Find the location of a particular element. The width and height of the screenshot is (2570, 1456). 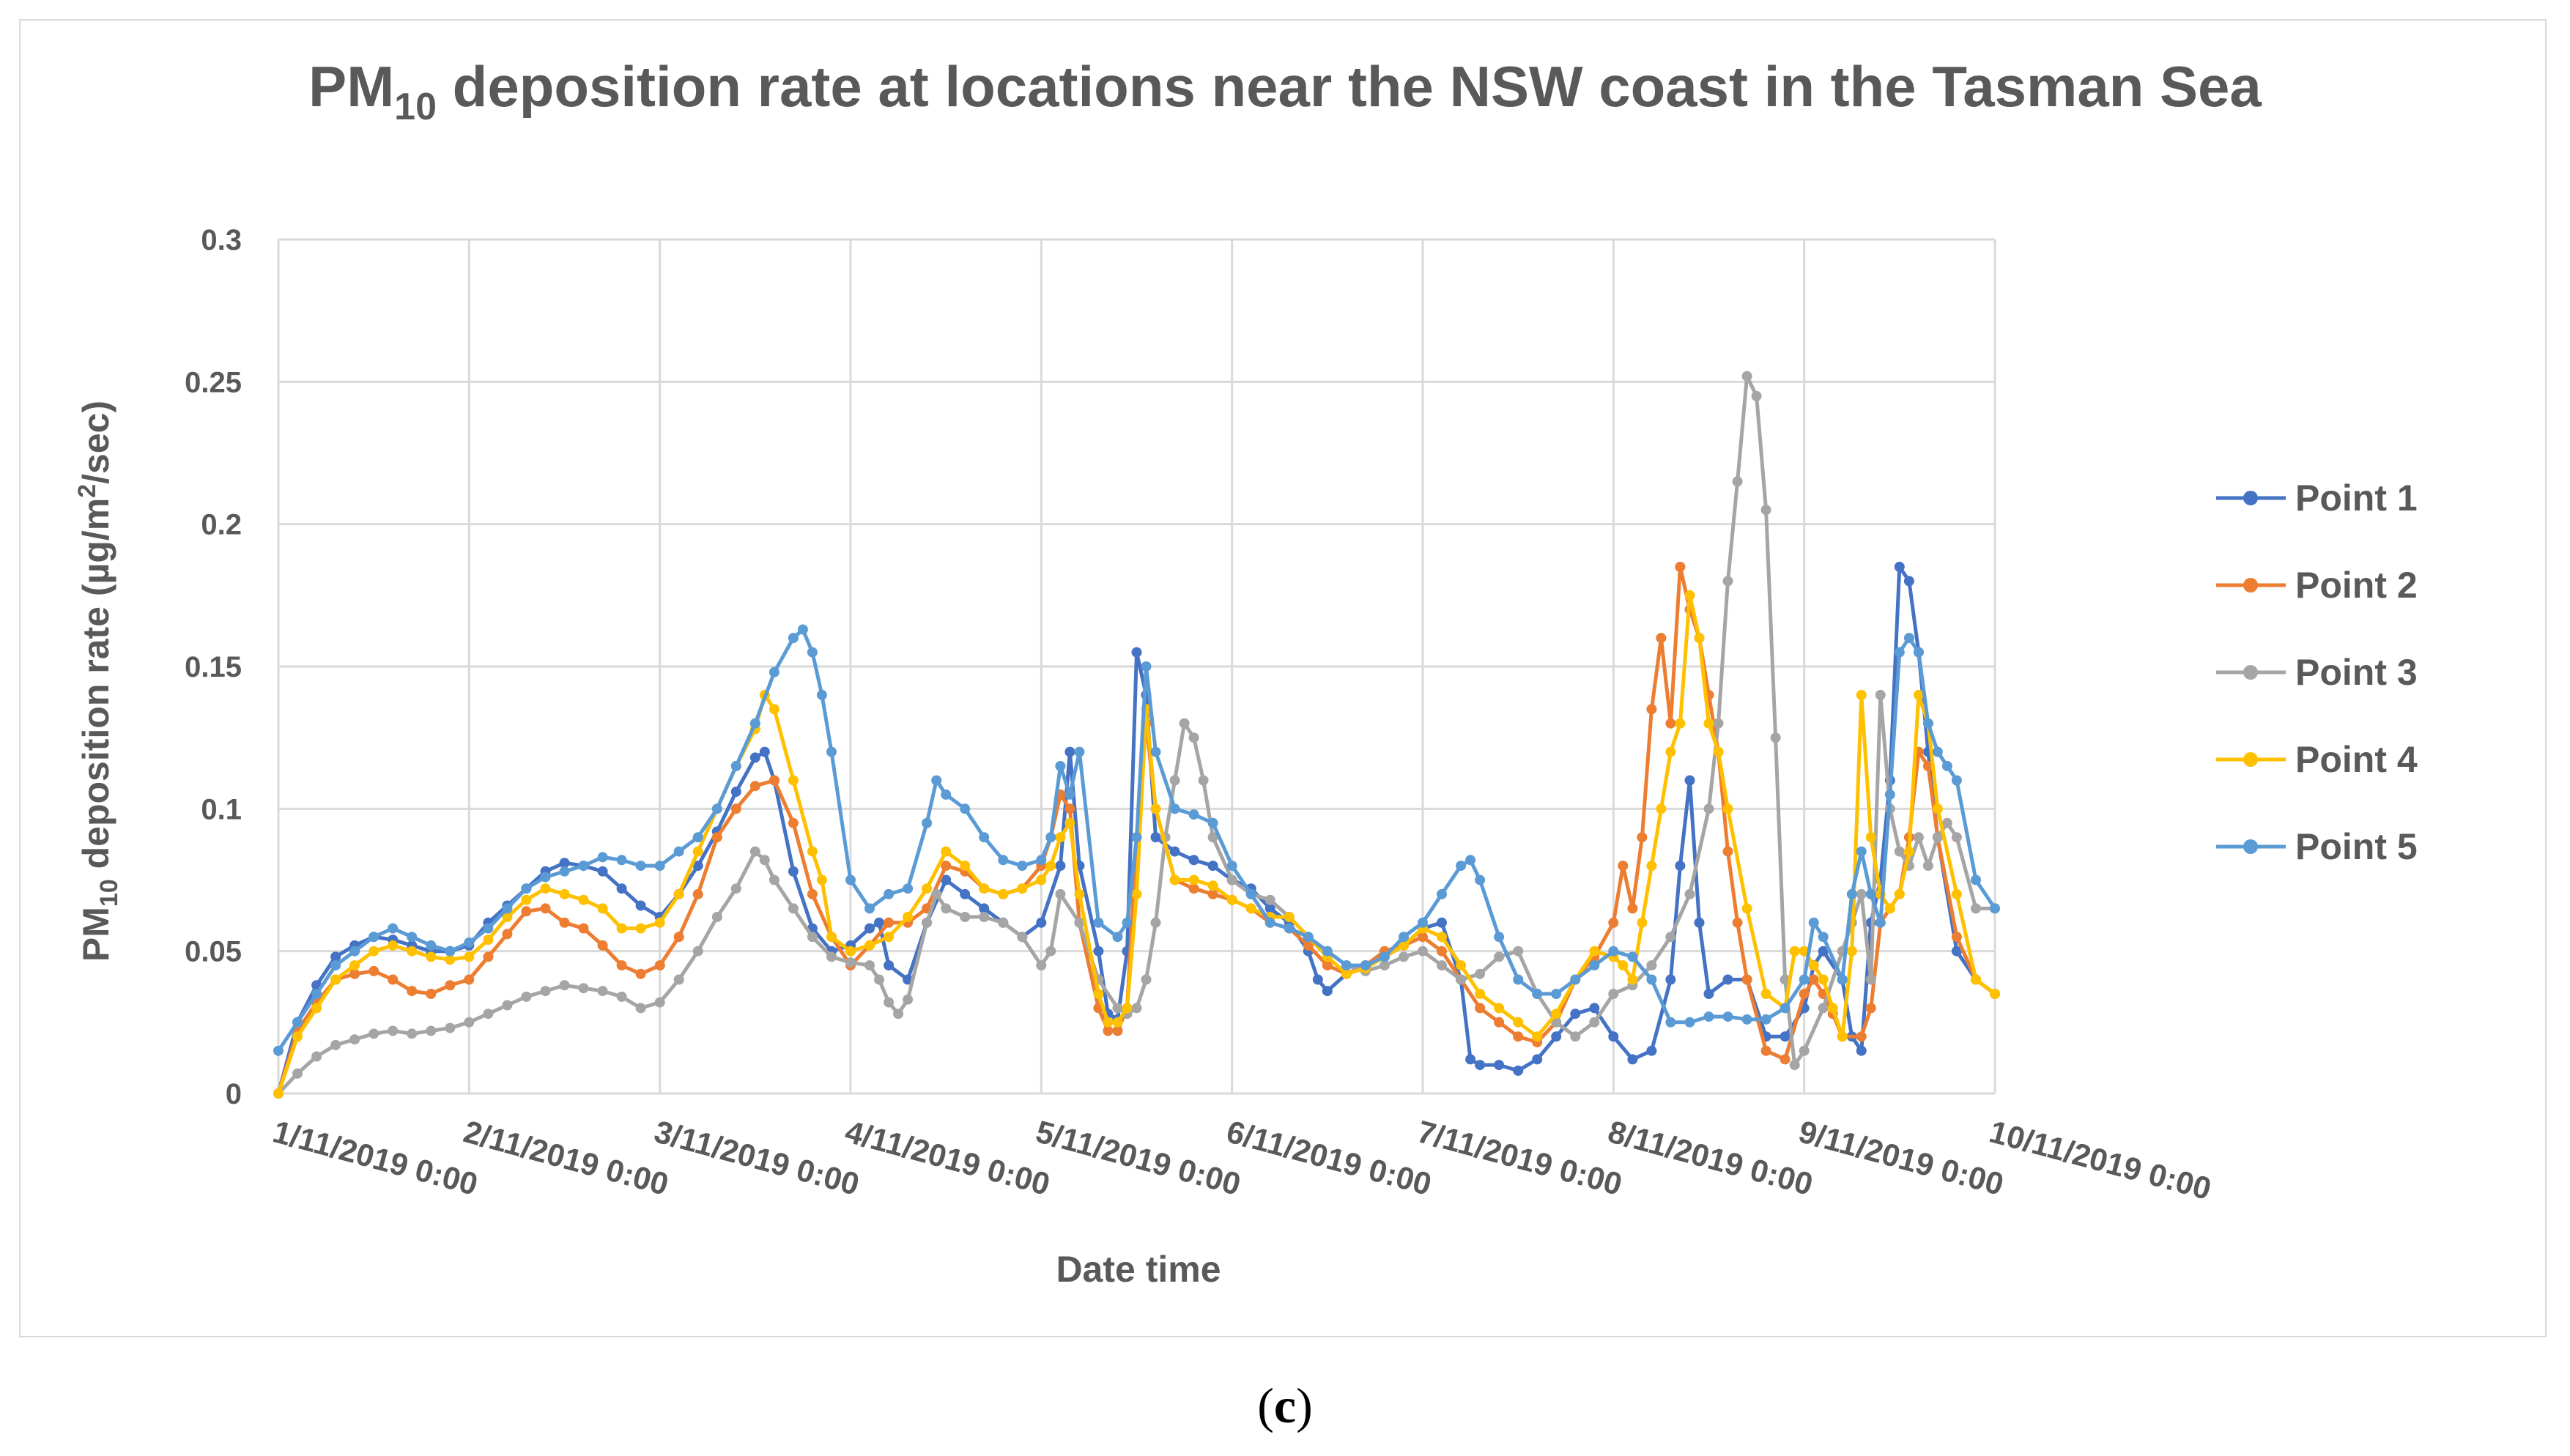

legend-label: Point 2 is located at coordinates (2356, 586).